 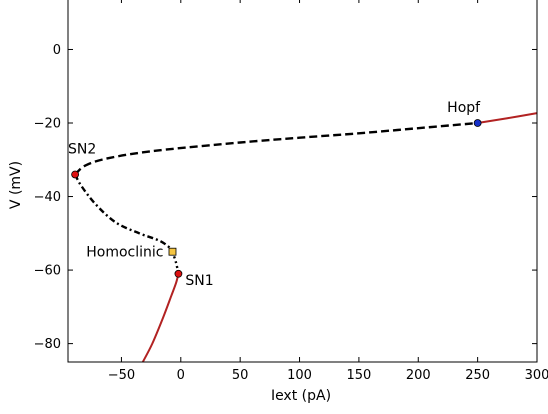 I want to click on x-tick-label: 100, so click(x=299, y=375).